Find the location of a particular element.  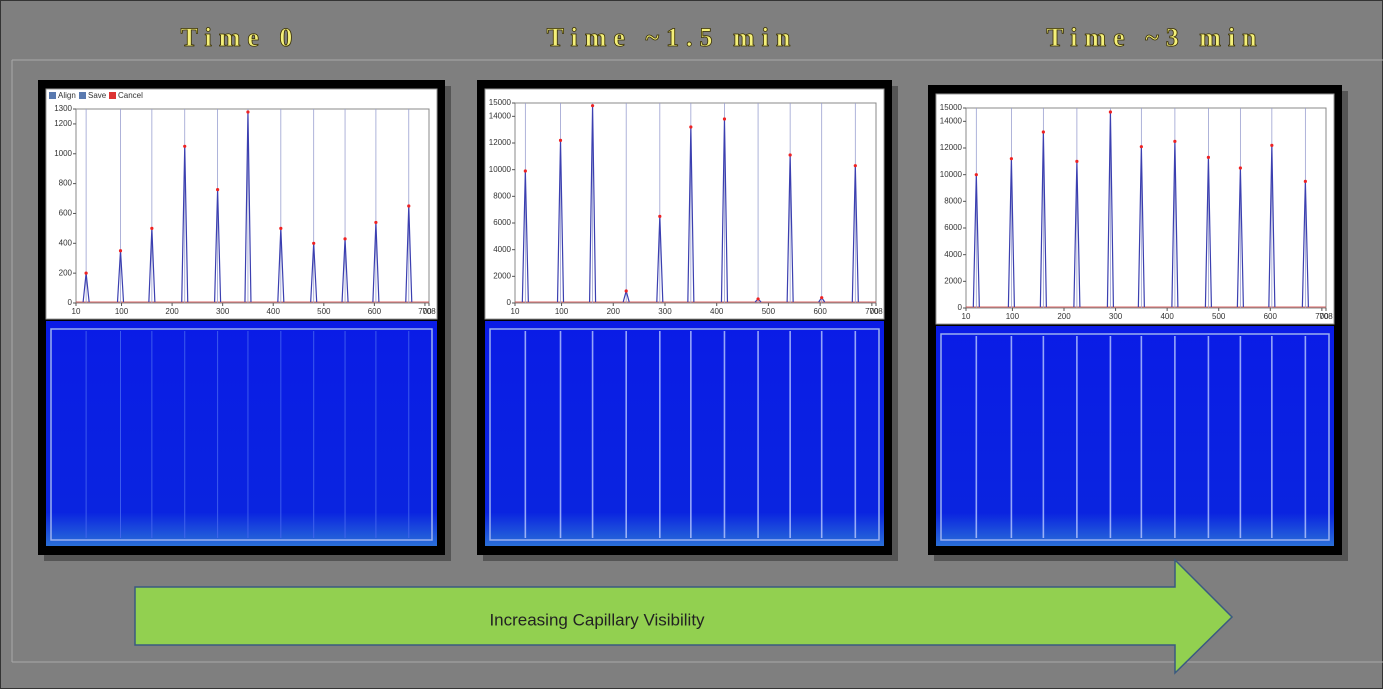

toolbar-button: Align is located at coordinates (67, 95).